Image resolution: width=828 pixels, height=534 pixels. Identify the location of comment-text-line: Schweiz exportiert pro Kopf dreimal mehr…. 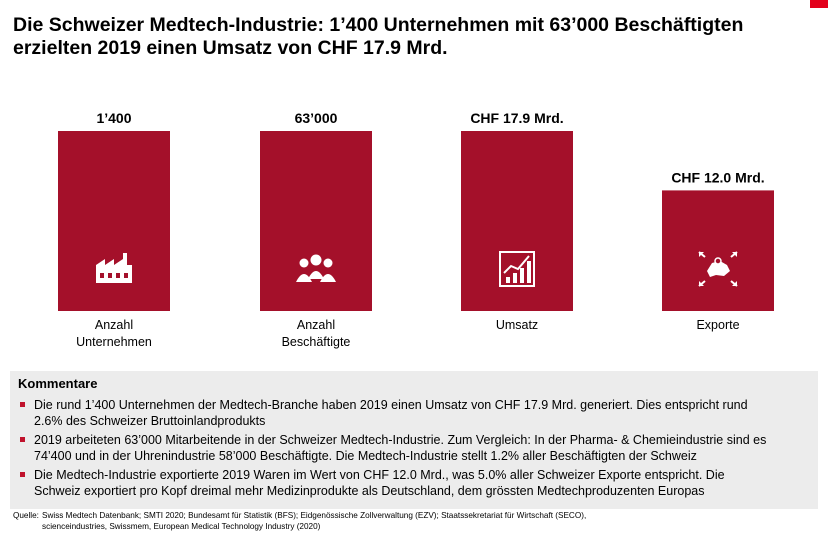
(369, 491).